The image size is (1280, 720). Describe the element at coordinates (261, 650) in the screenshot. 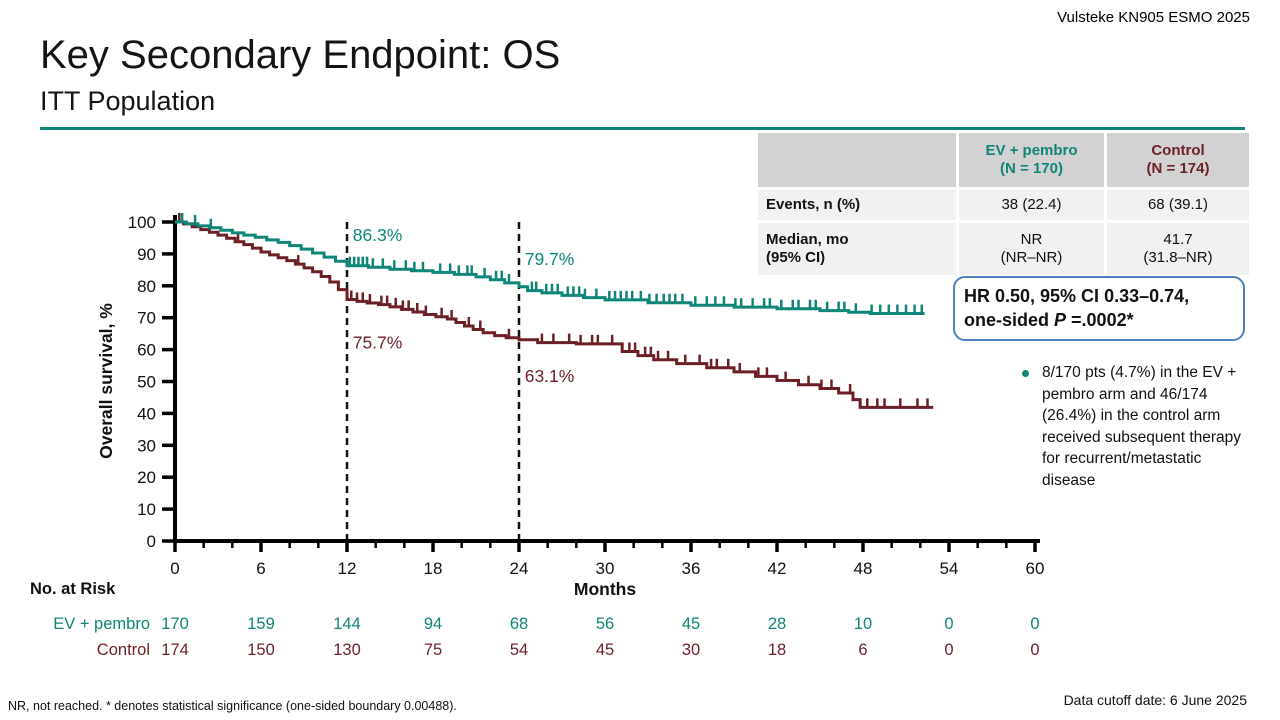

I see `svg-text: 150` at that location.